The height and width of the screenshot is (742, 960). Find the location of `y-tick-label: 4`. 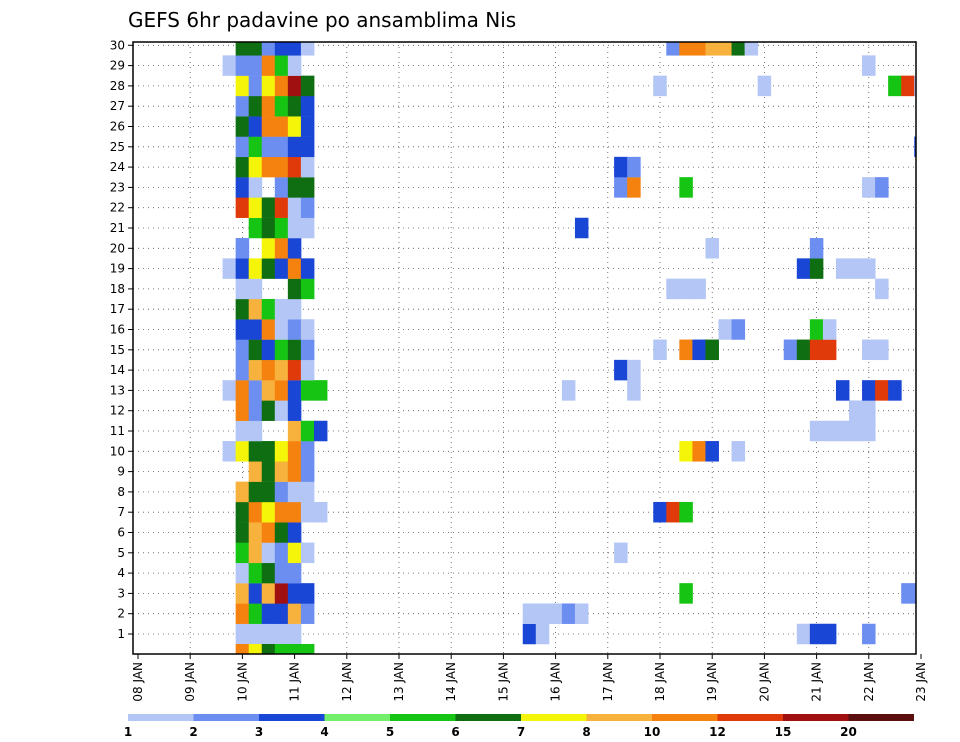

y-tick-label: 4 is located at coordinates (121, 573).